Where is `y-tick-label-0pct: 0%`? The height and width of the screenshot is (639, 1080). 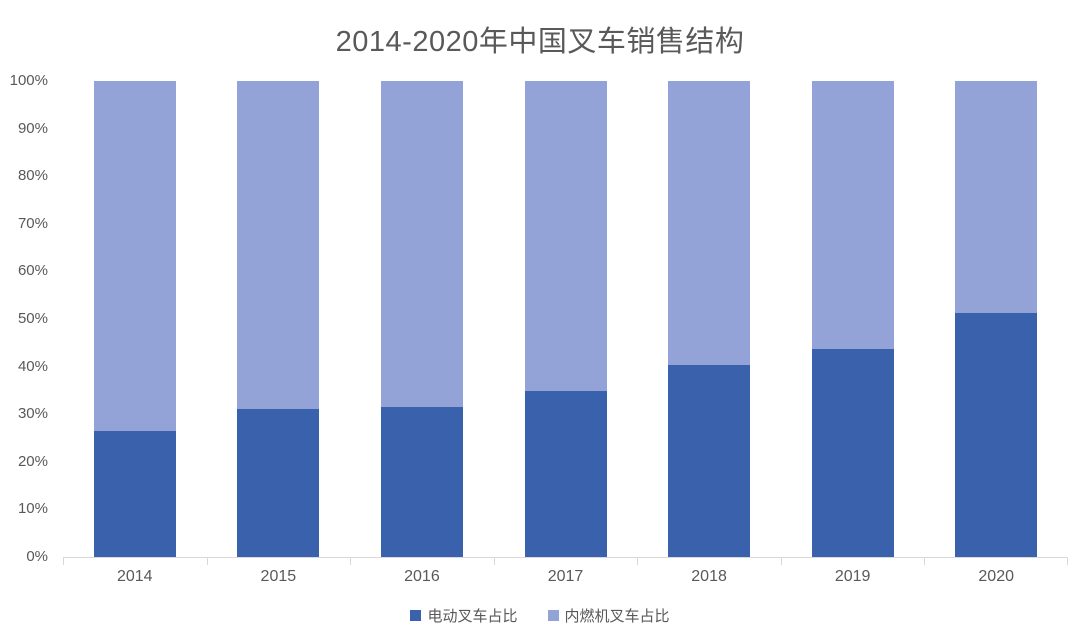
y-tick-label-0pct: 0% is located at coordinates (37, 556).